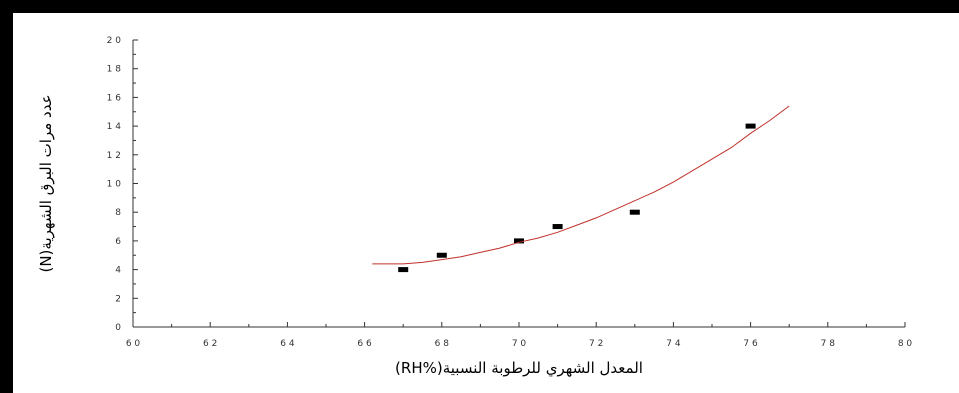 The image size is (959, 393). Describe the element at coordinates (442, 344) in the screenshot. I see `x-tick-label: 6 8` at that location.